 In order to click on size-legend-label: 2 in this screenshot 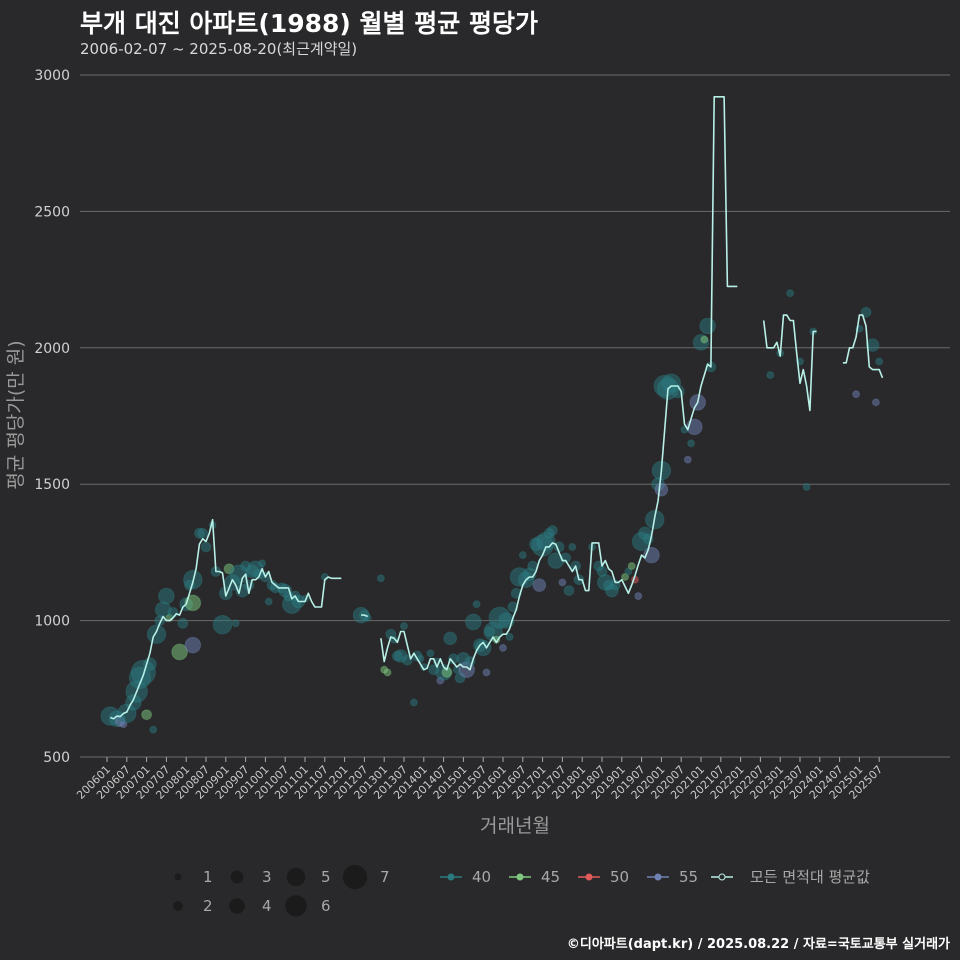, I will do `click(208, 906)`.